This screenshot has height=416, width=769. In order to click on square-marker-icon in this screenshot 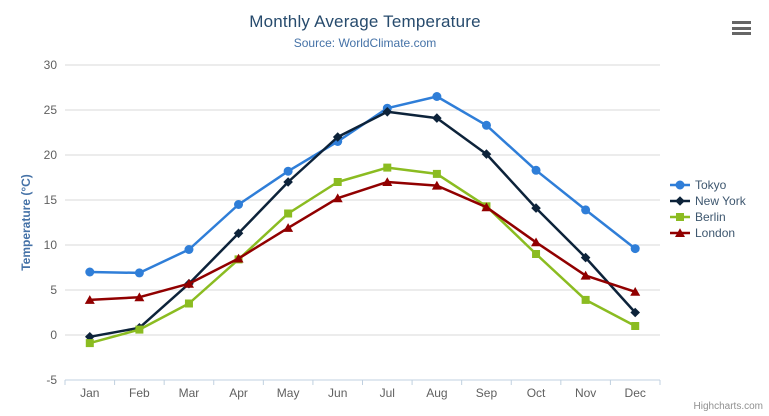, I will do `click(680, 217)`.